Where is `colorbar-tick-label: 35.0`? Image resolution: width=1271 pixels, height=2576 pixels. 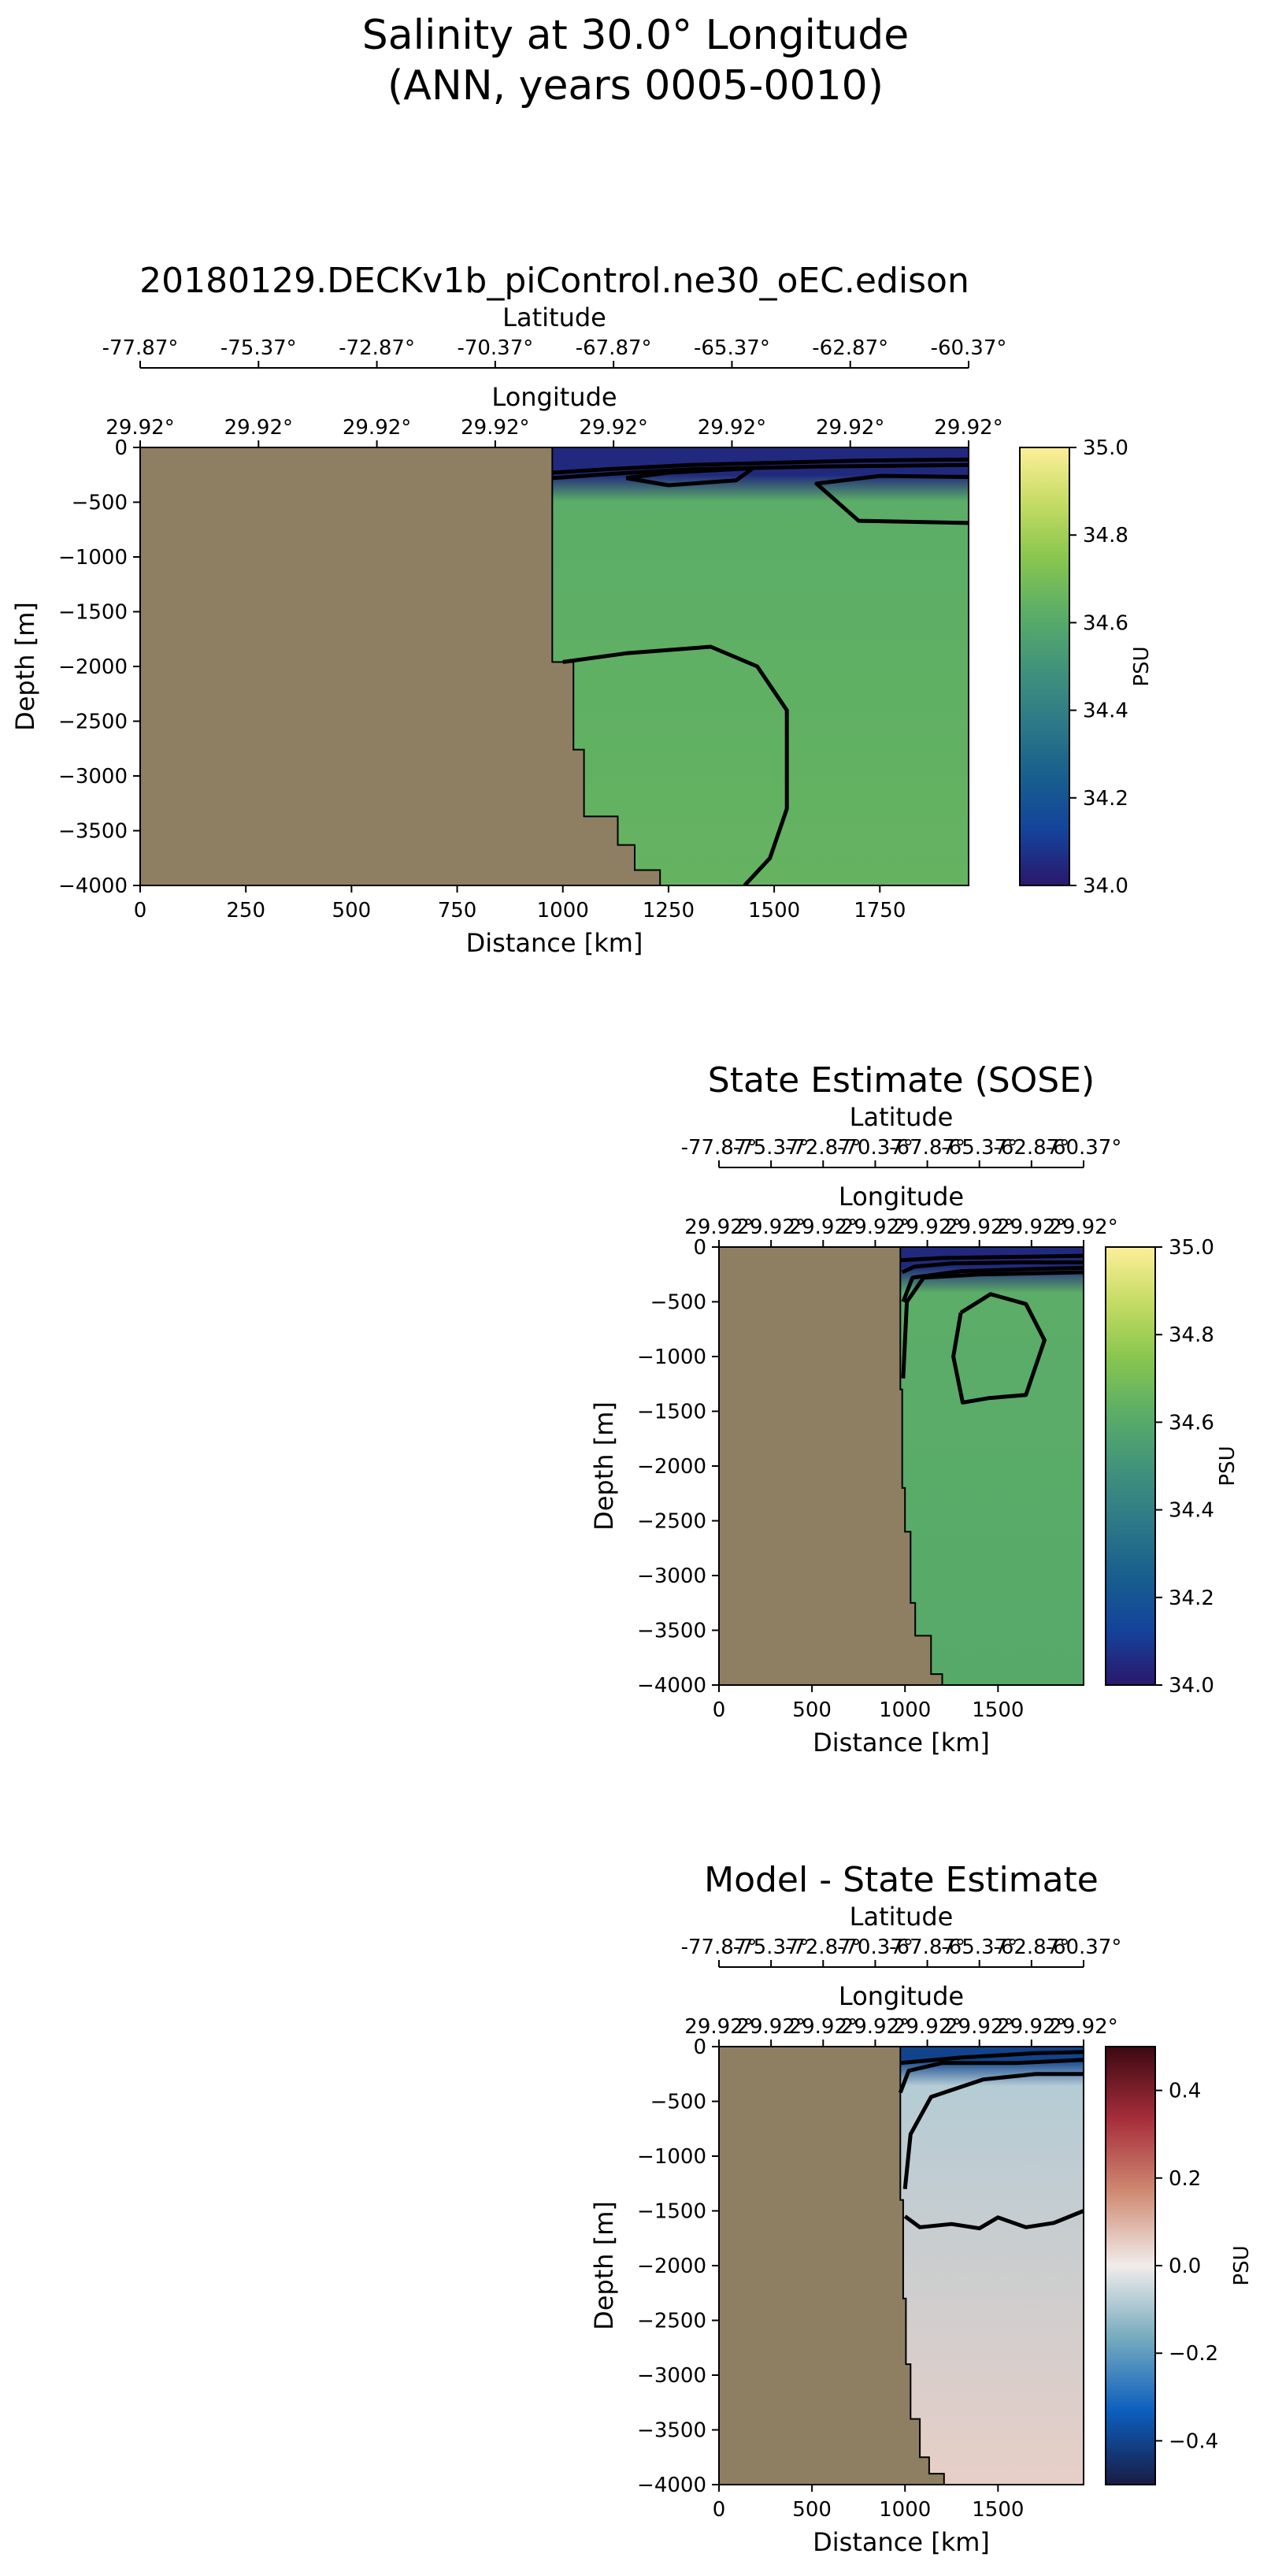
colorbar-tick-label: 35.0 is located at coordinates (1191, 1248).